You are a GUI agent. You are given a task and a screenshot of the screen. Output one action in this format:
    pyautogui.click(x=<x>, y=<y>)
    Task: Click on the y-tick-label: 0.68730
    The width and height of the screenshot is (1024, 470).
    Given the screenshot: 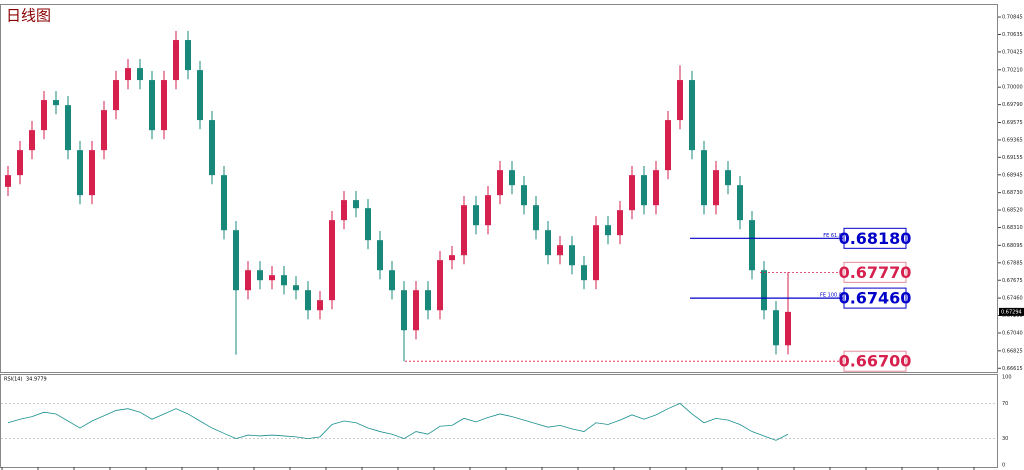 What is the action you would take?
    pyautogui.click(x=1012, y=193)
    